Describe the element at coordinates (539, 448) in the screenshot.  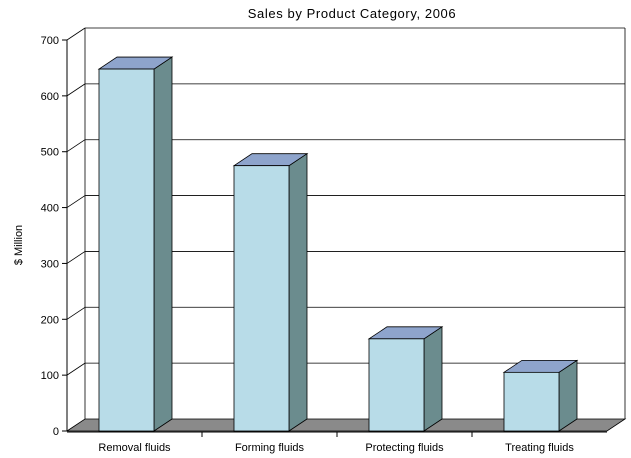
I see `x-category-label: Treating fluids` at that location.